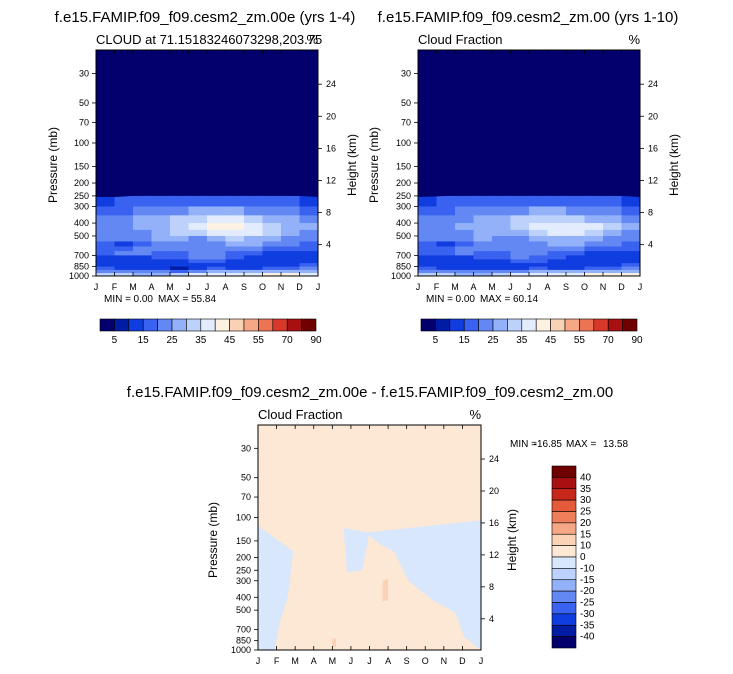 This screenshot has width=733, height=674. What do you see at coordinates (653, 180) in the screenshot?
I see `height-tick-label: 12` at bounding box center [653, 180].